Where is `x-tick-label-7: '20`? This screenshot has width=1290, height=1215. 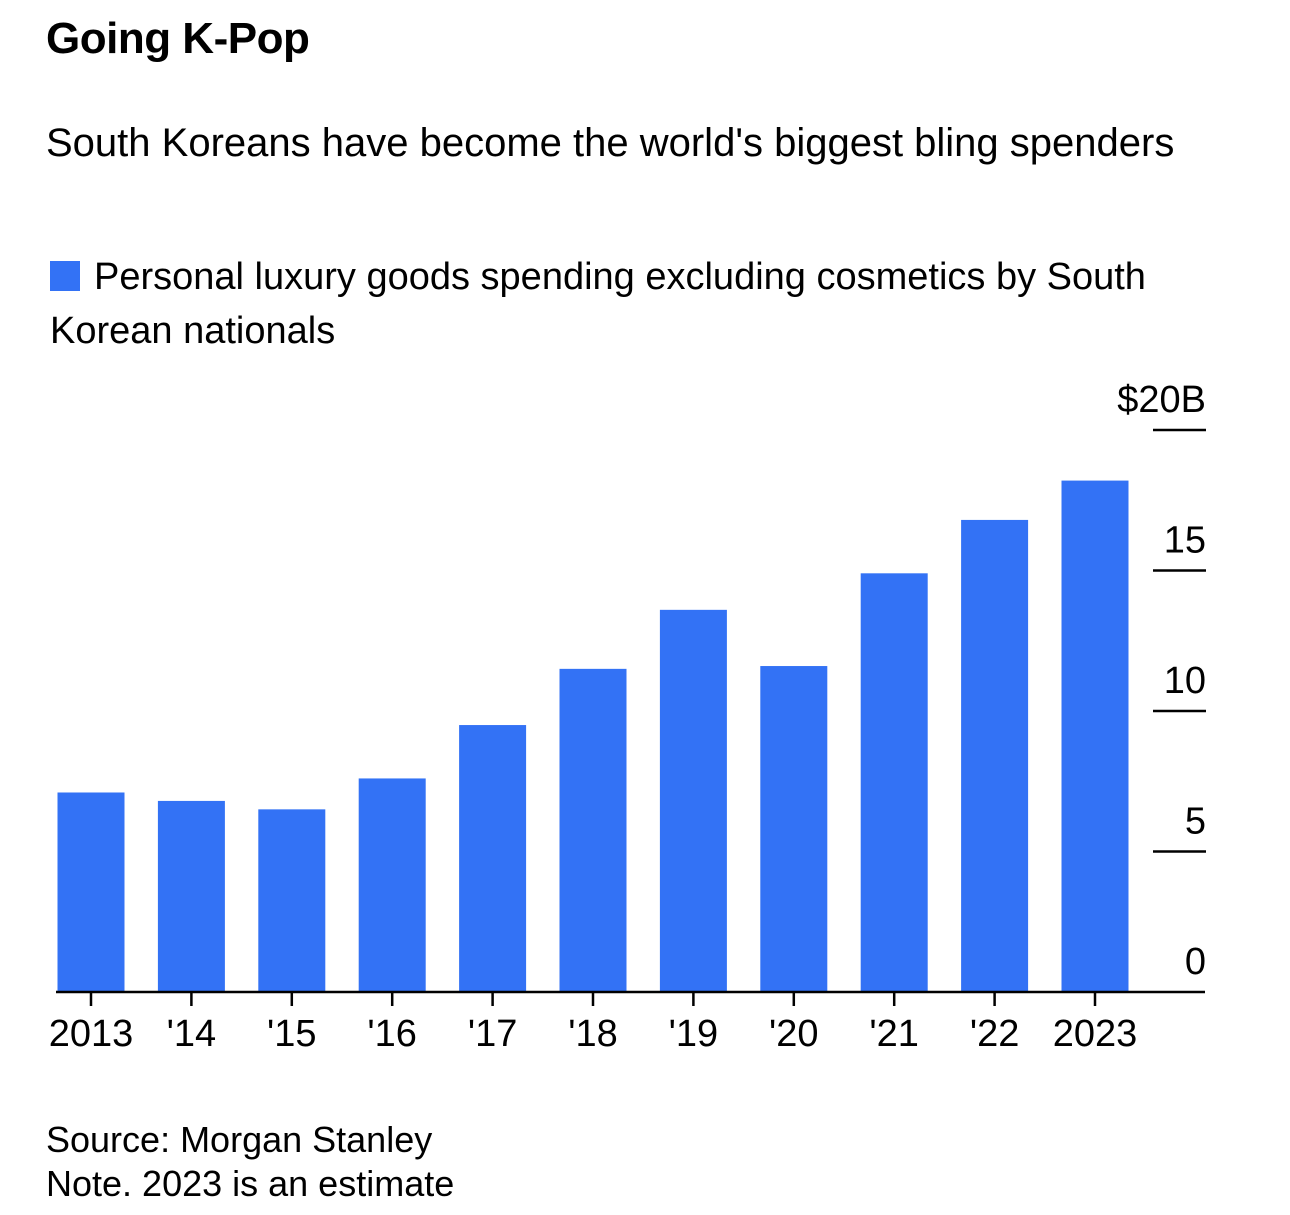
x-tick-label-7: '20 is located at coordinates (794, 1034).